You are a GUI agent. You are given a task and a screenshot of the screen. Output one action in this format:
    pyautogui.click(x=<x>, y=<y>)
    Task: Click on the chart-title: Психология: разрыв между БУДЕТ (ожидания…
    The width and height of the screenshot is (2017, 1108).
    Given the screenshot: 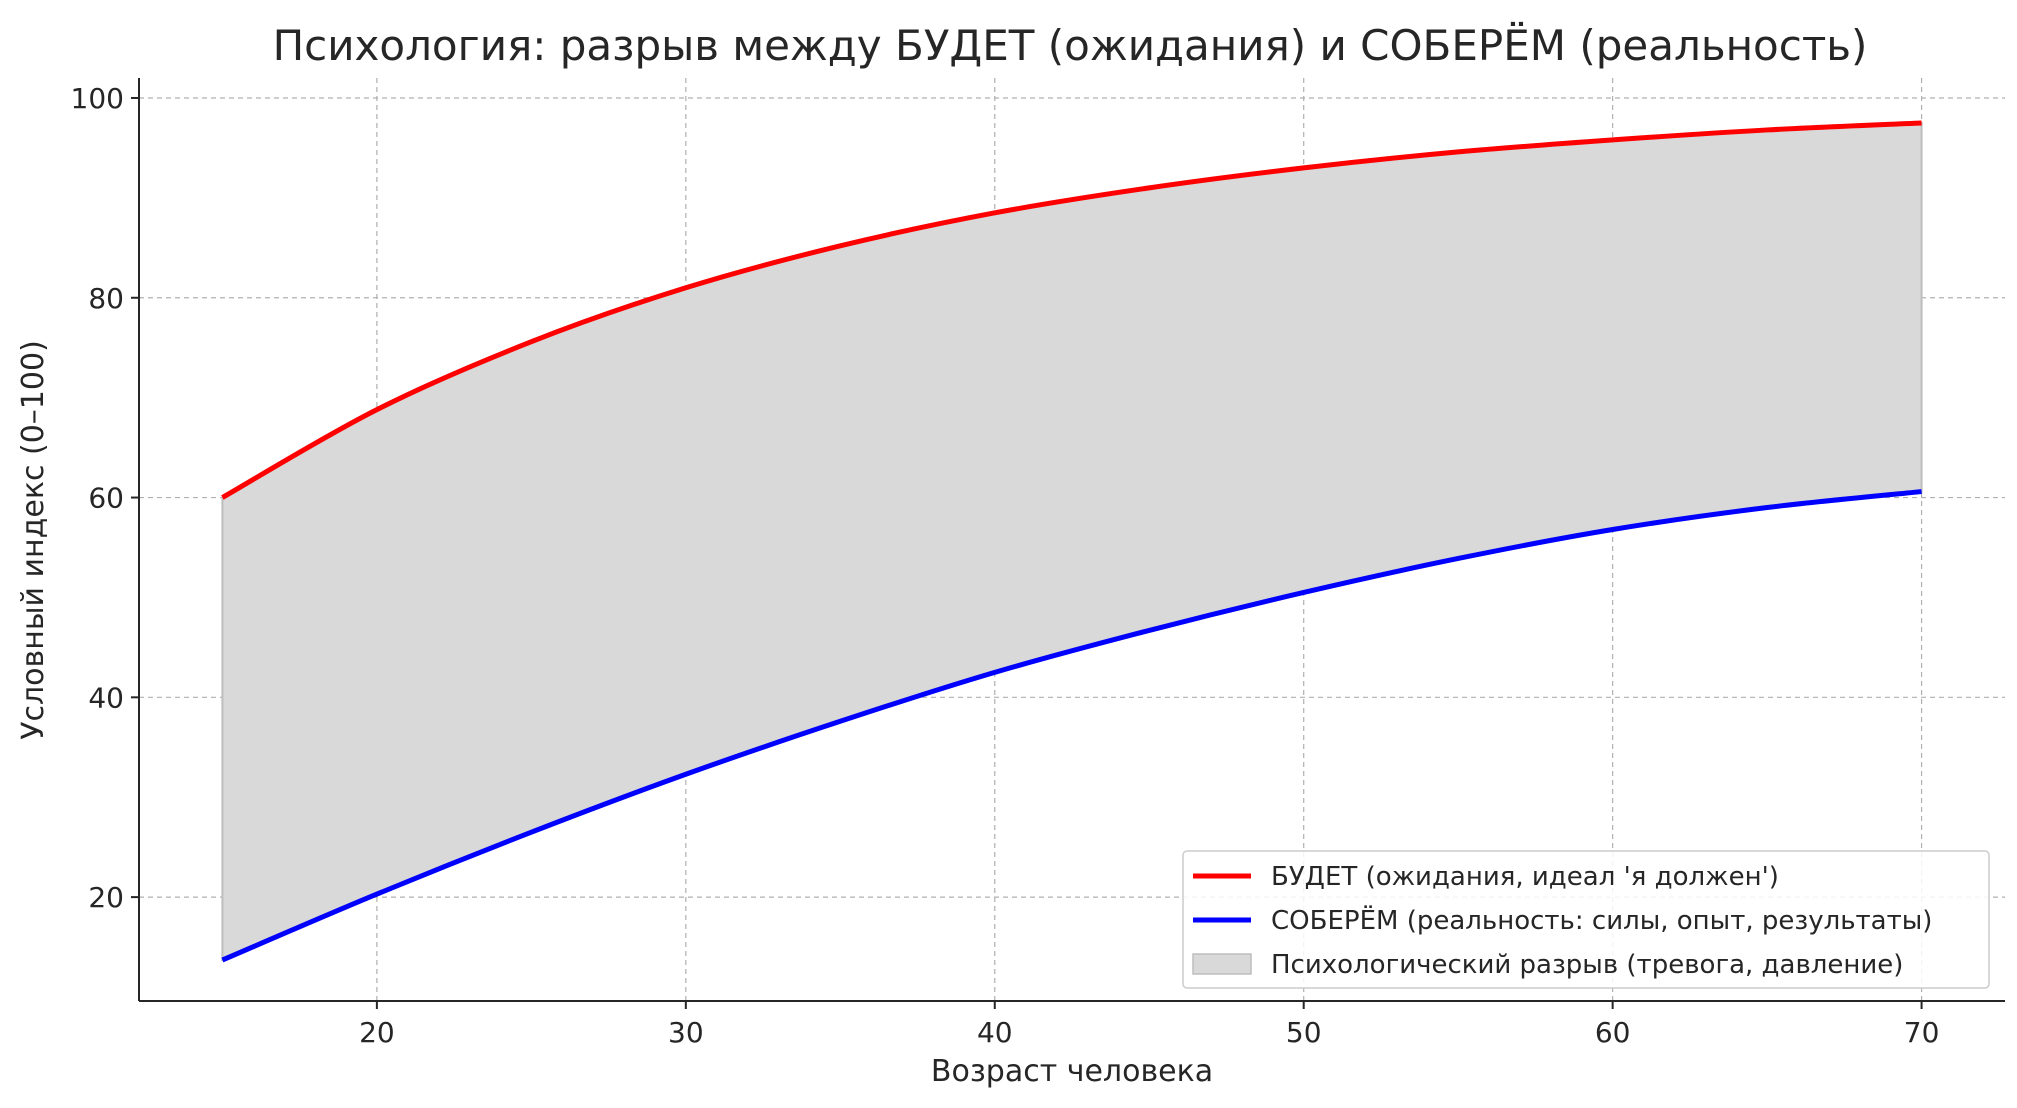 What is the action you would take?
    pyautogui.click(x=1070, y=45)
    